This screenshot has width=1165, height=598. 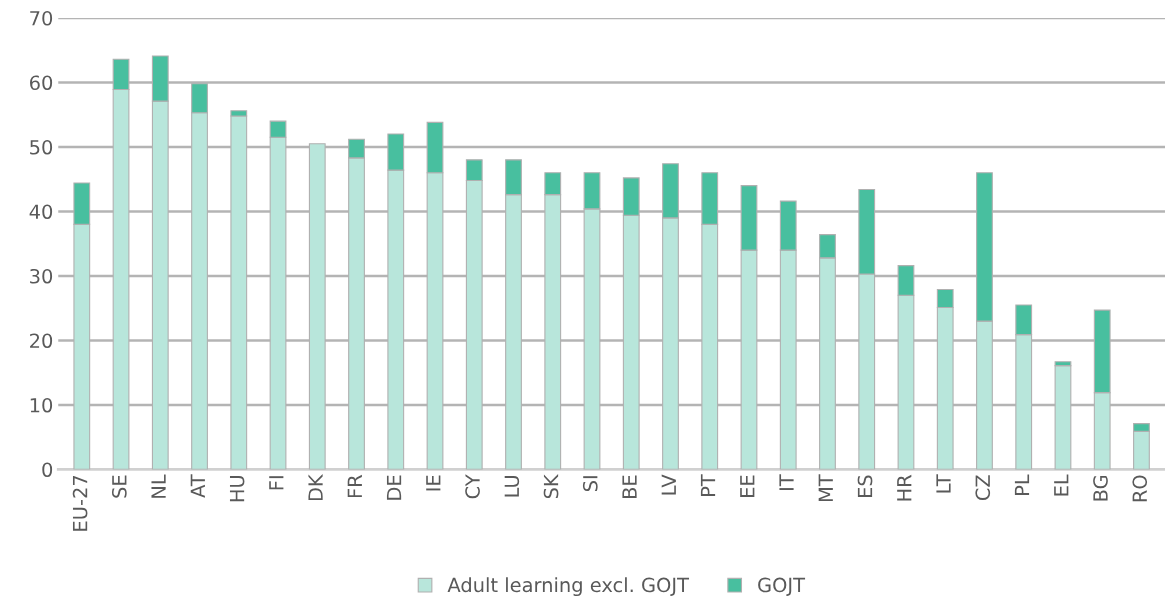 I want to click on x-tick-label: EL, so click(x=1061, y=485).